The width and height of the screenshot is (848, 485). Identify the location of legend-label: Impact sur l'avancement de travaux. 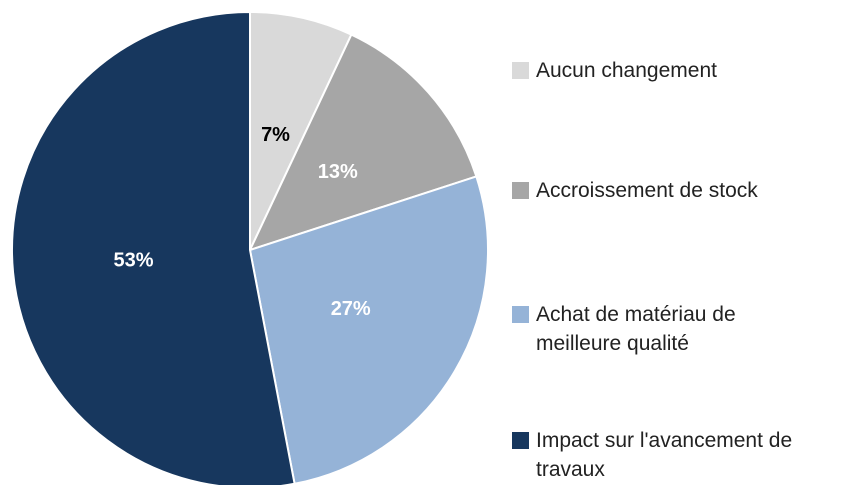
(664, 455).